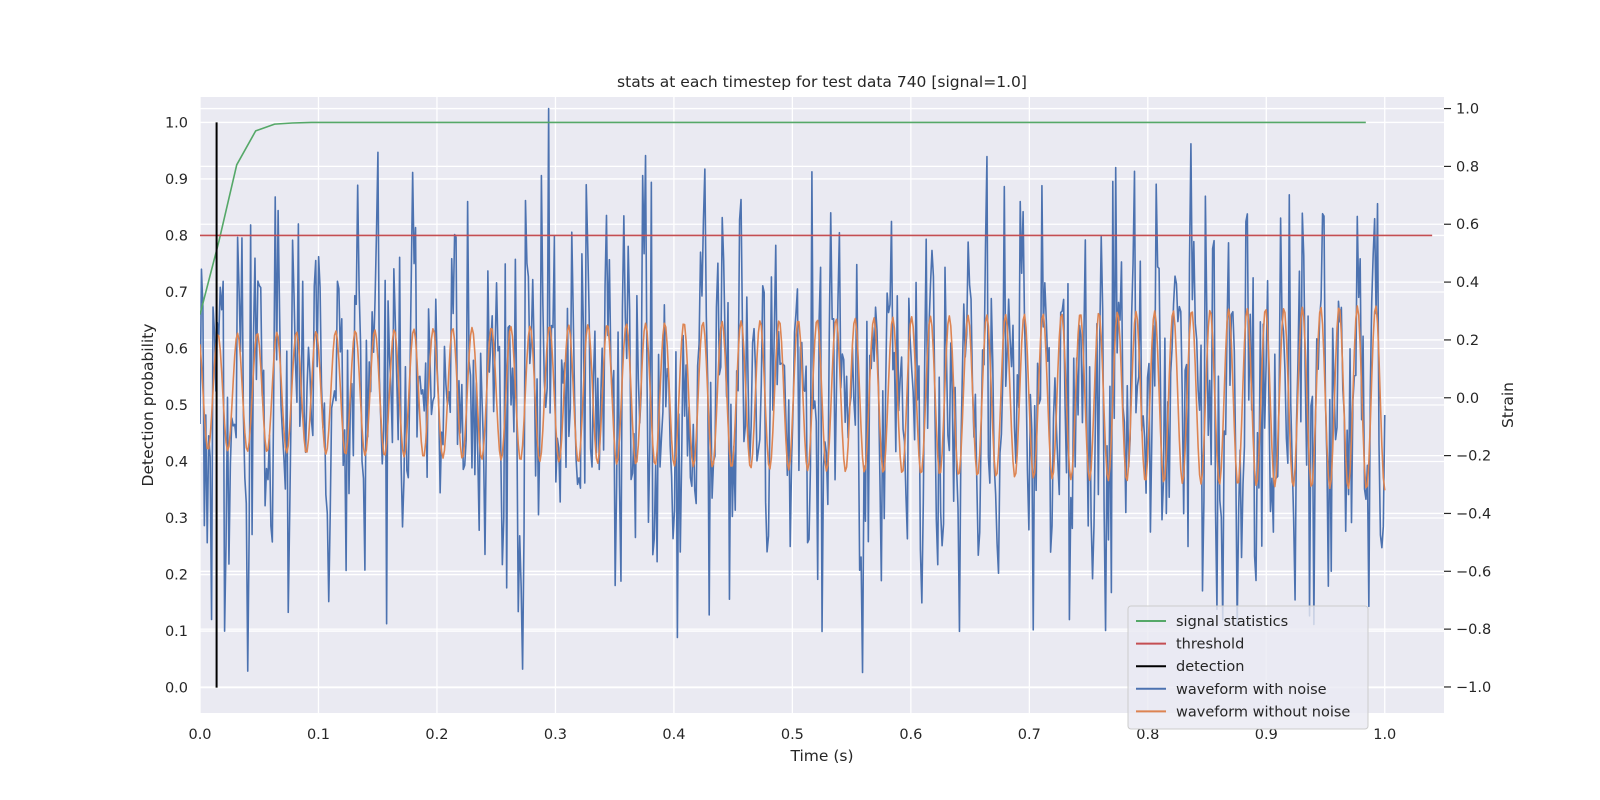 This screenshot has height=800, width=1600. Describe the element at coordinates (1384, 735) in the screenshot. I see `x-tick-label: 1.0` at that location.